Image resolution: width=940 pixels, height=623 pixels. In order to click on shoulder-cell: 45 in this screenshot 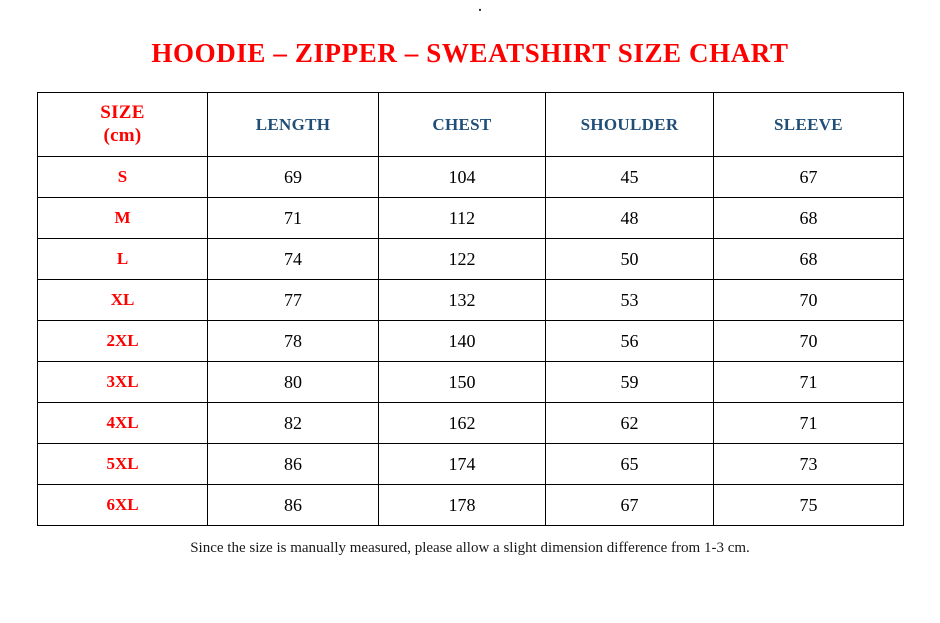, I will do `click(629, 177)`.